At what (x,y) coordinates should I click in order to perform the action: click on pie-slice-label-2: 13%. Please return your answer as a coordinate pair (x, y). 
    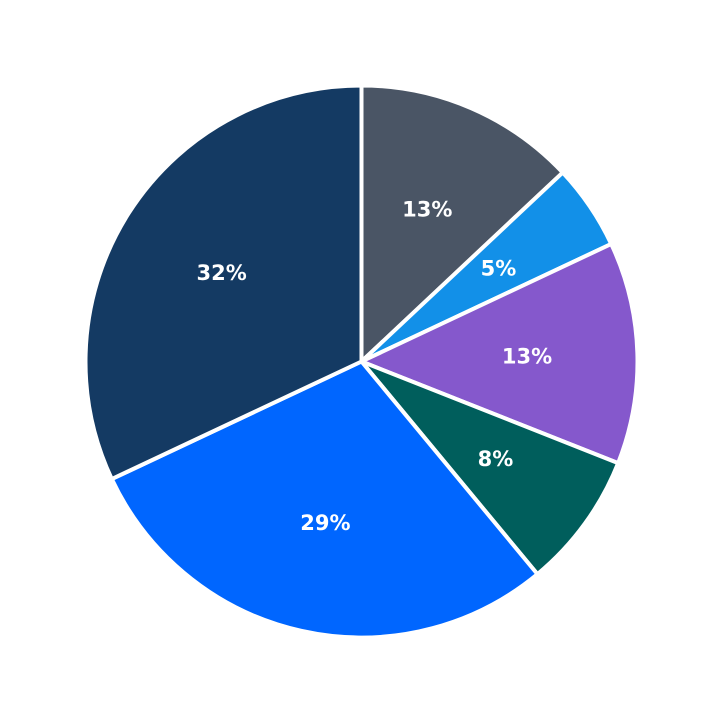
    Looking at the image, I should click on (527, 356).